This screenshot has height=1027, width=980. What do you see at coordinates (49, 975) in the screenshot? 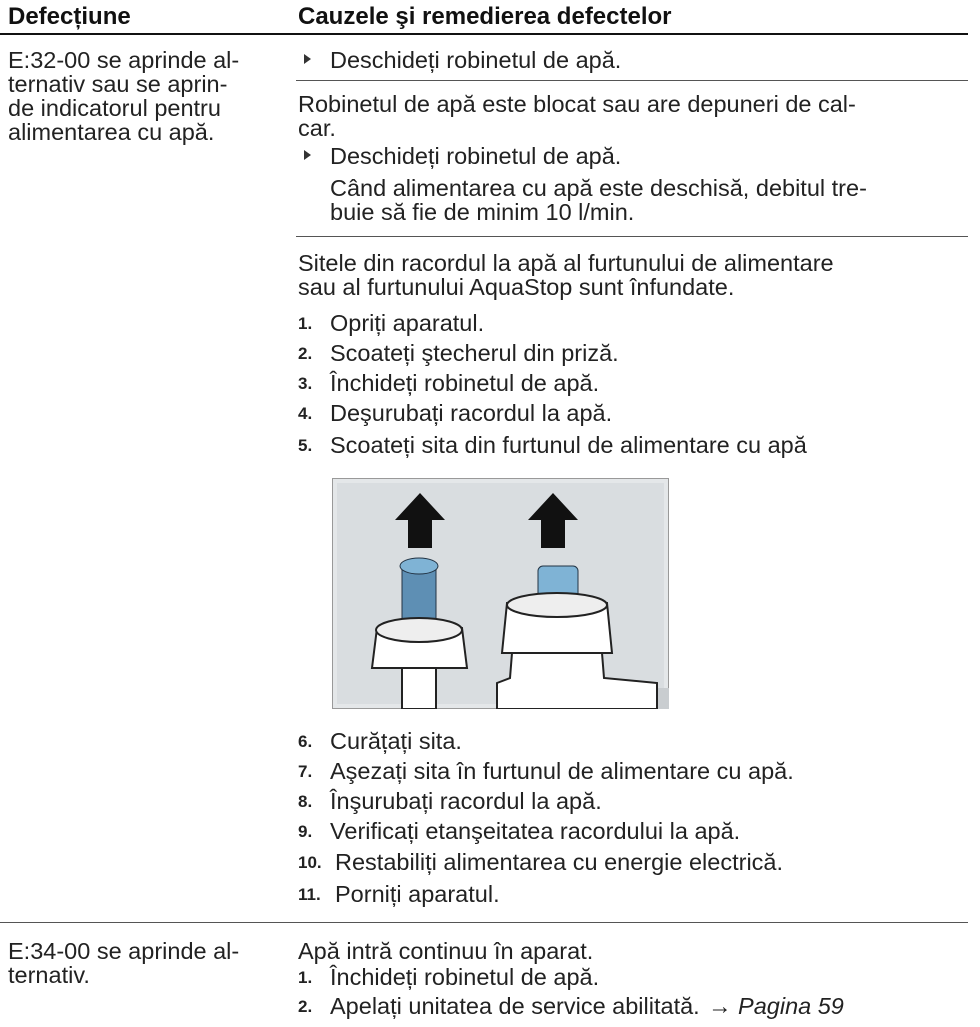
I see `fault-text: ternativ.` at bounding box center [49, 975].